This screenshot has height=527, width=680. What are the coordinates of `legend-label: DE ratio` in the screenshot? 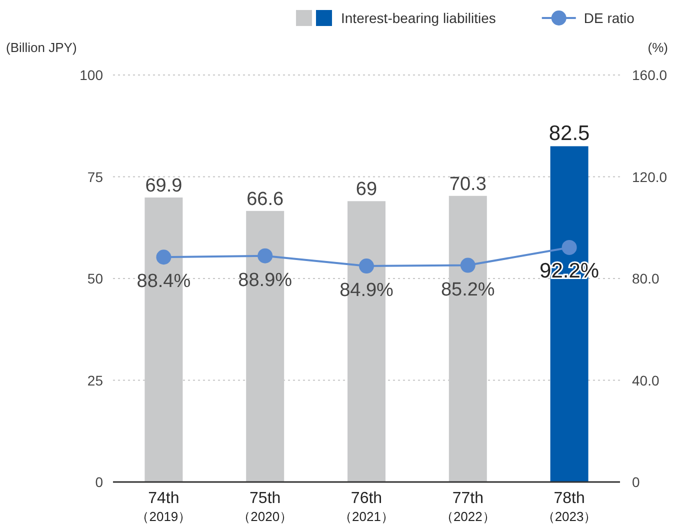 It's located at (609, 18).